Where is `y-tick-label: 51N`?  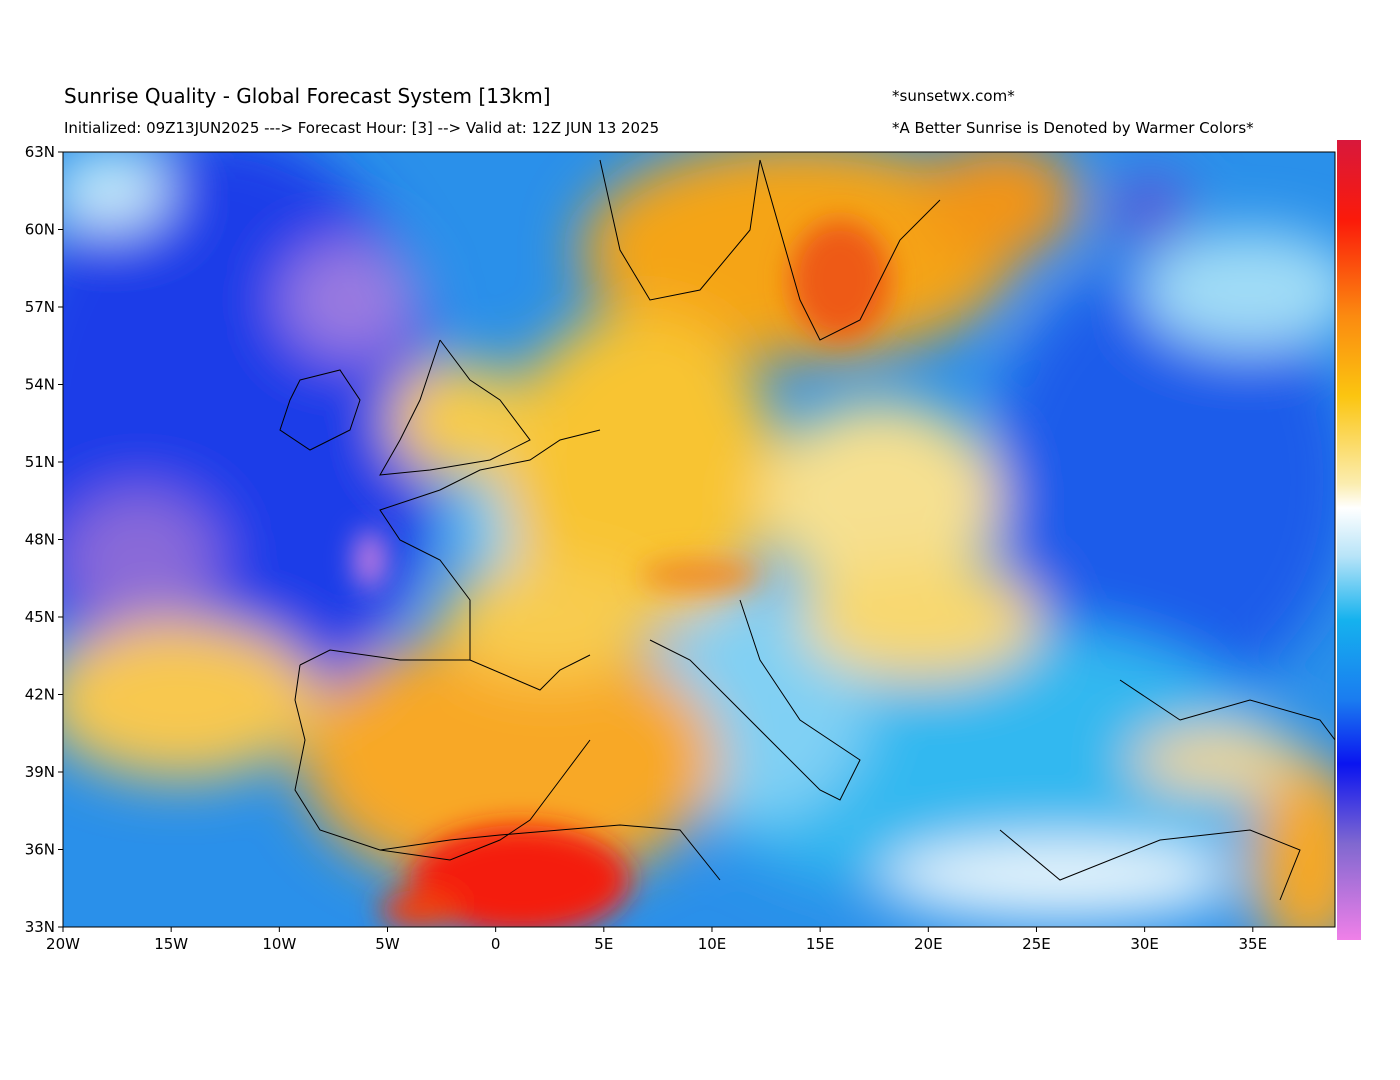
y-tick-label: 51N is located at coordinates (40, 462).